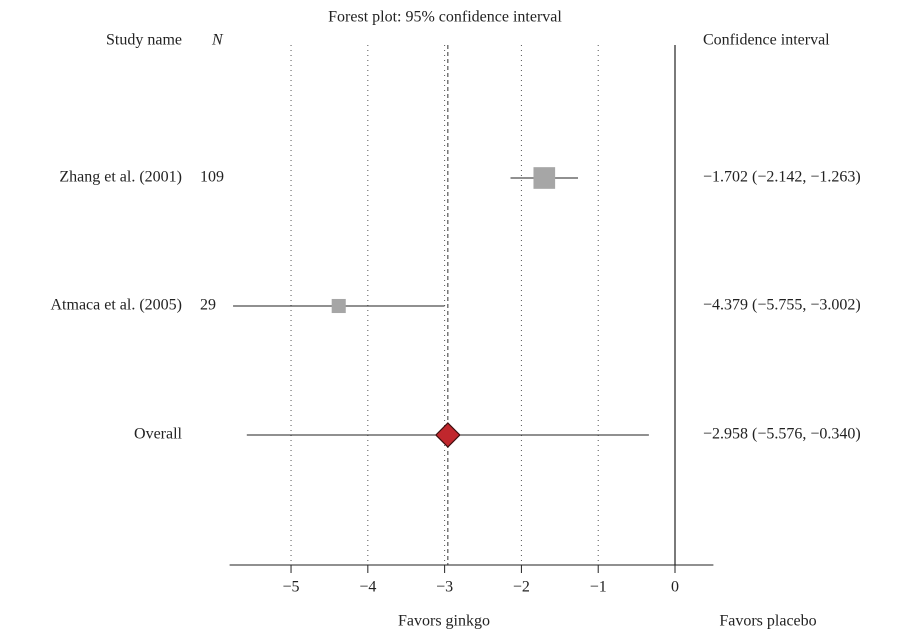  I want to click on x-tick-label: −4, so click(367, 587).